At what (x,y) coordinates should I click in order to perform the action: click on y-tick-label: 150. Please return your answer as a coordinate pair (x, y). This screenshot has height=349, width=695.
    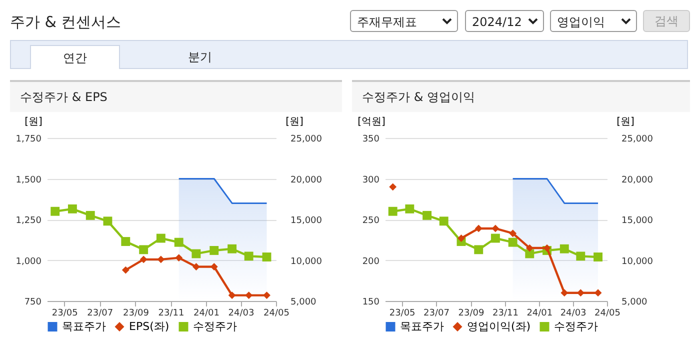
    Looking at the image, I should click on (371, 303).